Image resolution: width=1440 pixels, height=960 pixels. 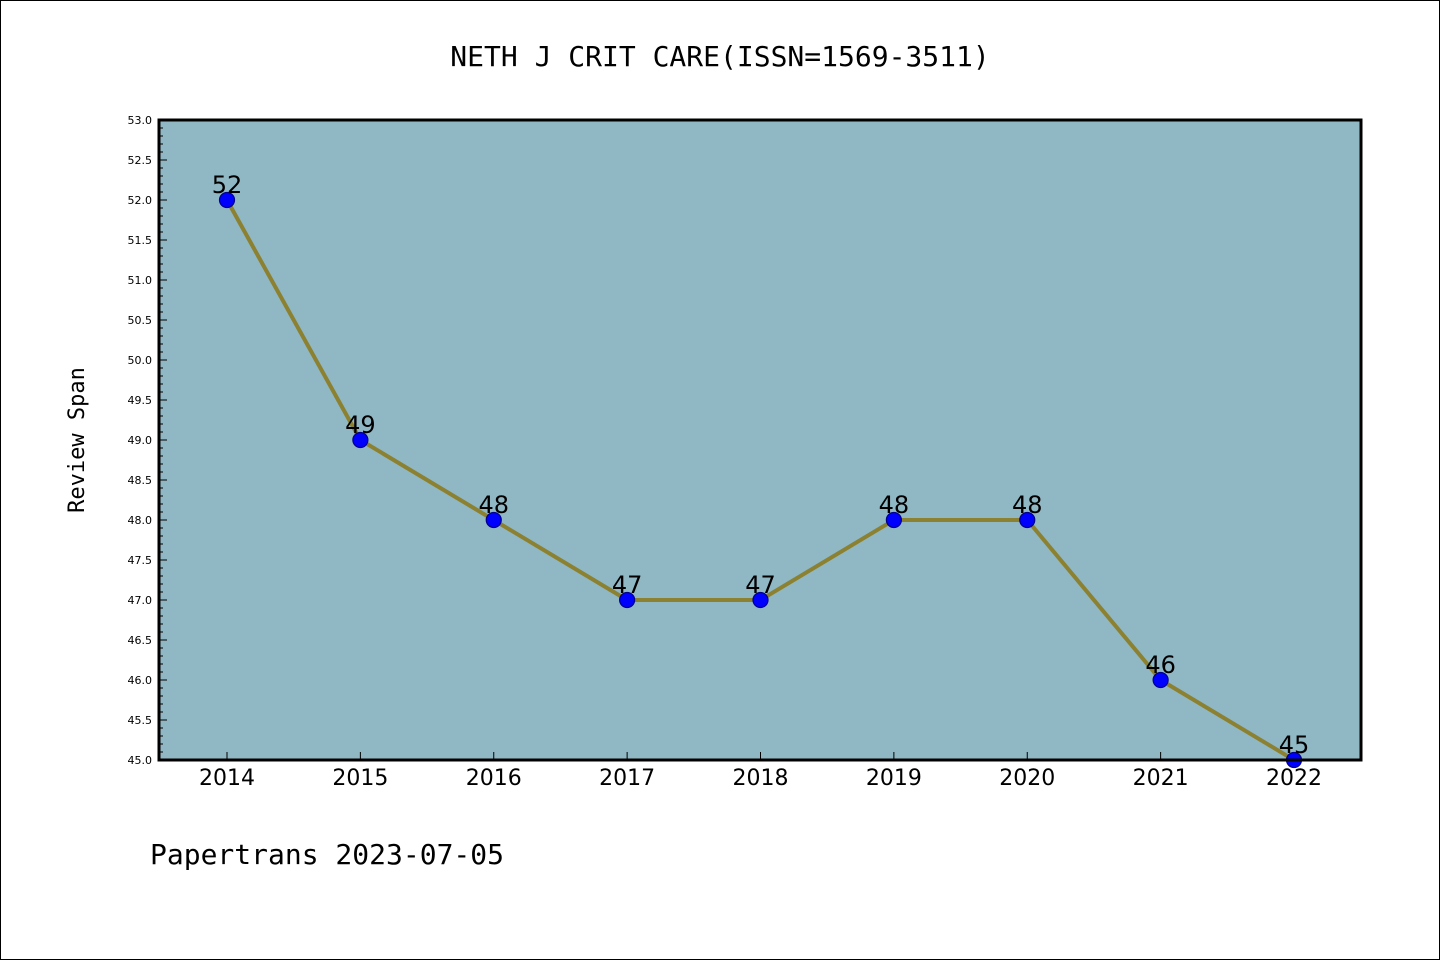 I want to click on y-tick-label: 49.5, so click(x=140, y=400).